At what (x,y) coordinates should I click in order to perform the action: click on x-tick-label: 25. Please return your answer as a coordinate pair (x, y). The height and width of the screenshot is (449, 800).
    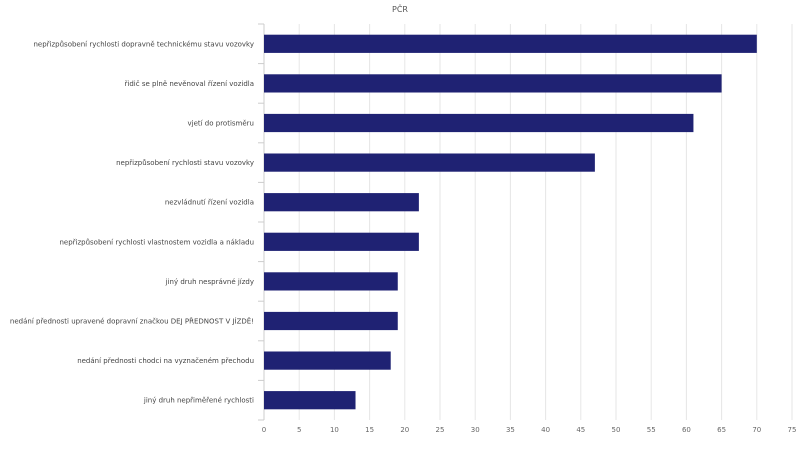
    Looking at the image, I should click on (440, 430).